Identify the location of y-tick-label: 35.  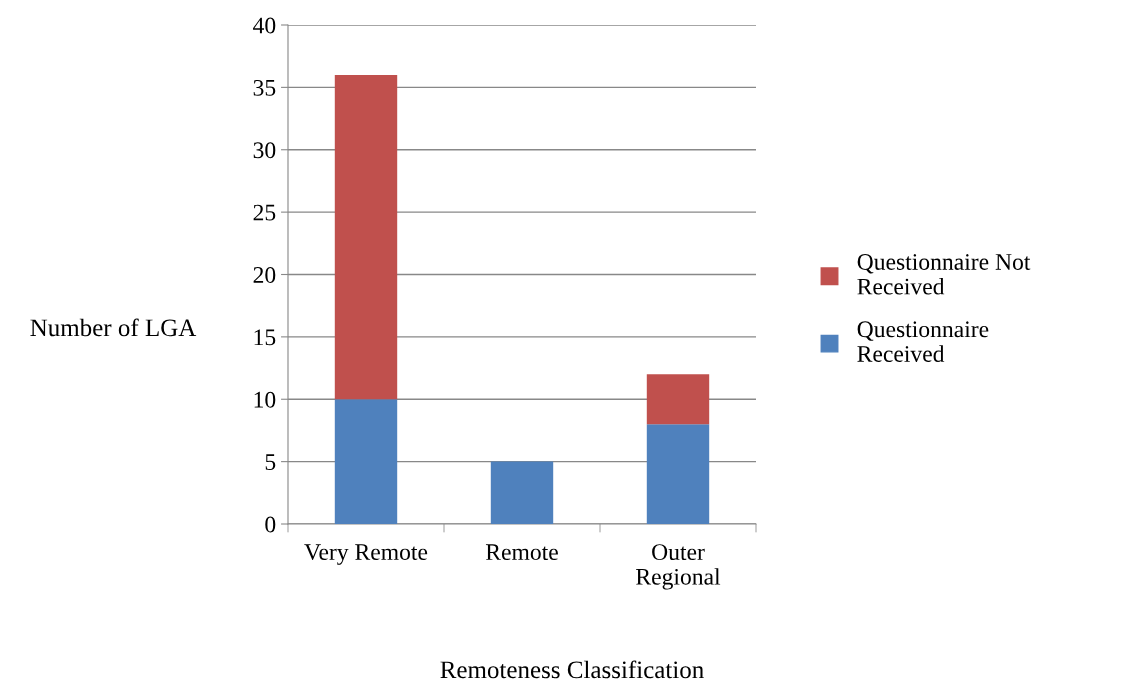
(264, 87).